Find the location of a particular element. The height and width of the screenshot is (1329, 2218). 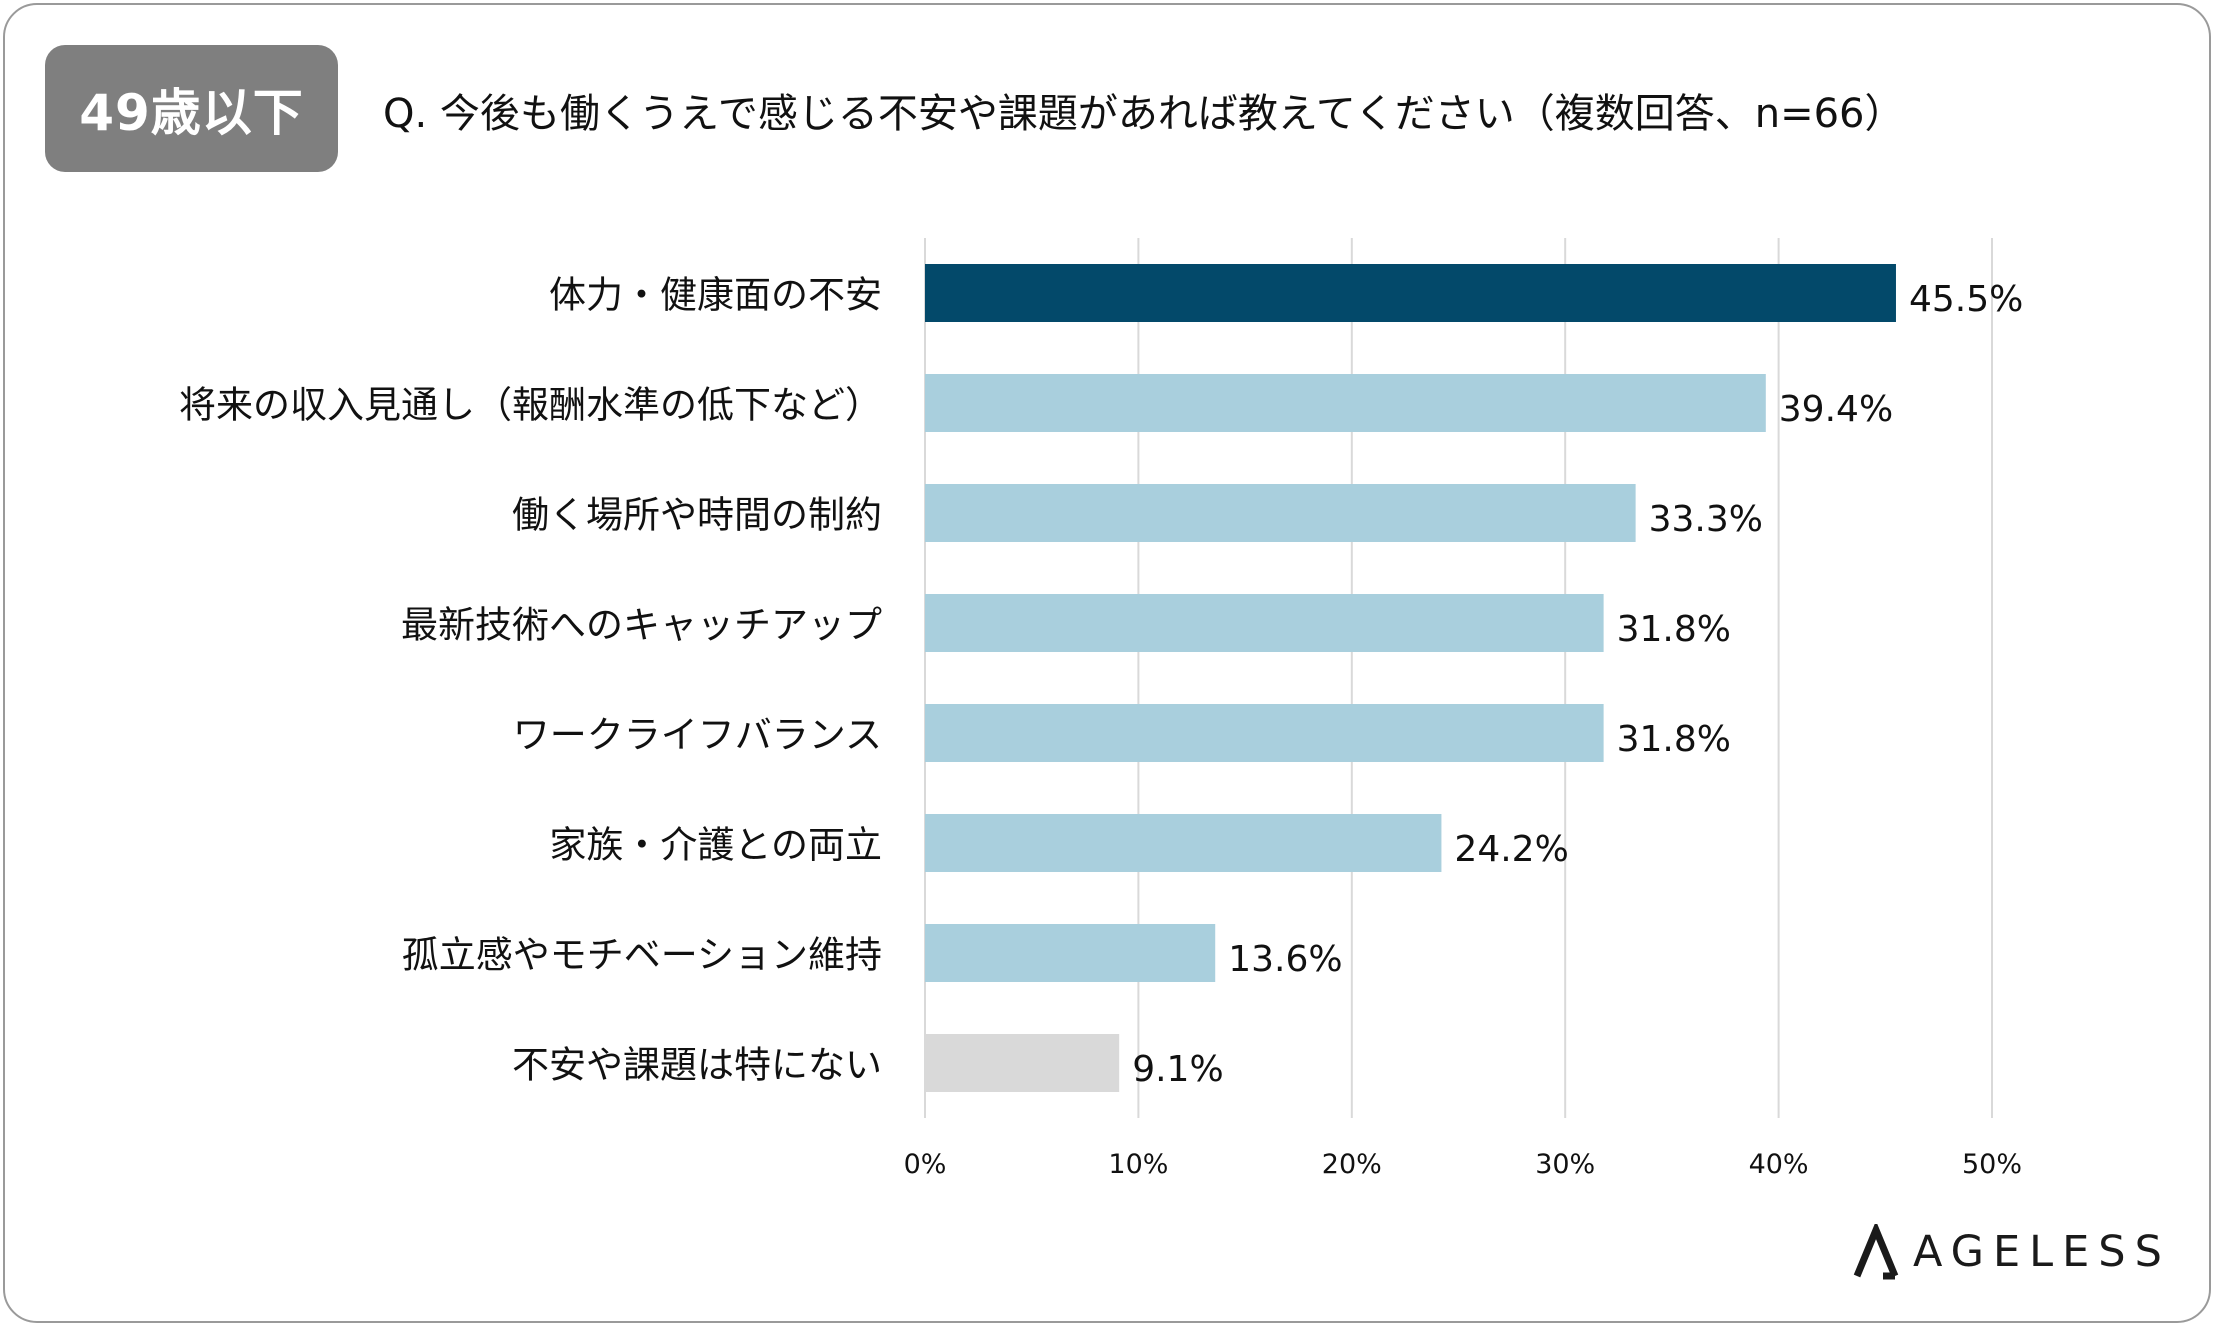

x-tick-label: 20% is located at coordinates (1352, 1164).